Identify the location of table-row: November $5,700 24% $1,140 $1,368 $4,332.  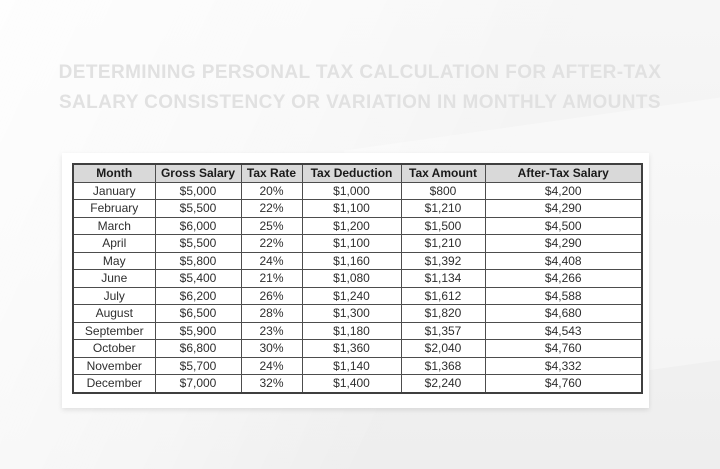
(357, 365).